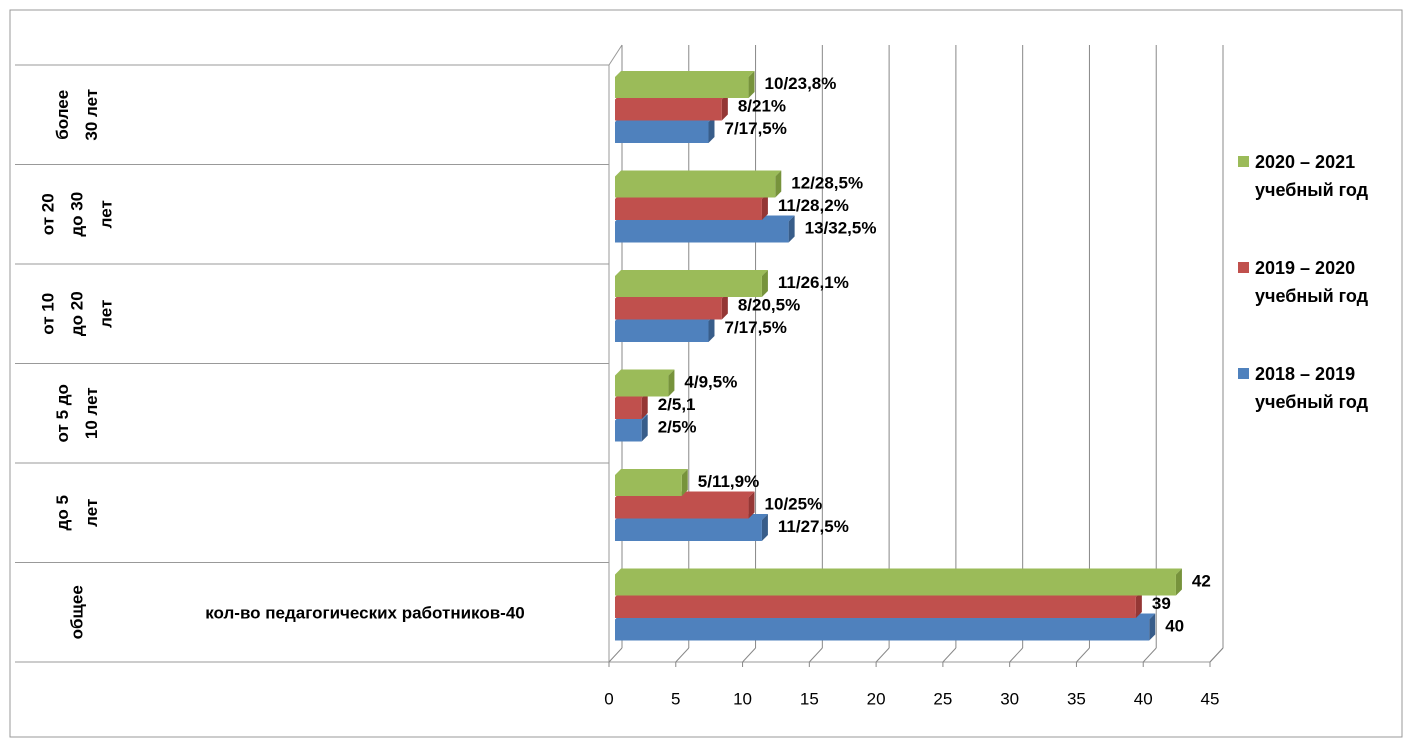 The height and width of the screenshot is (747, 1412). What do you see at coordinates (677, 426) in the screenshot?
I see `value-label: 2/5%` at bounding box center [677, 426].